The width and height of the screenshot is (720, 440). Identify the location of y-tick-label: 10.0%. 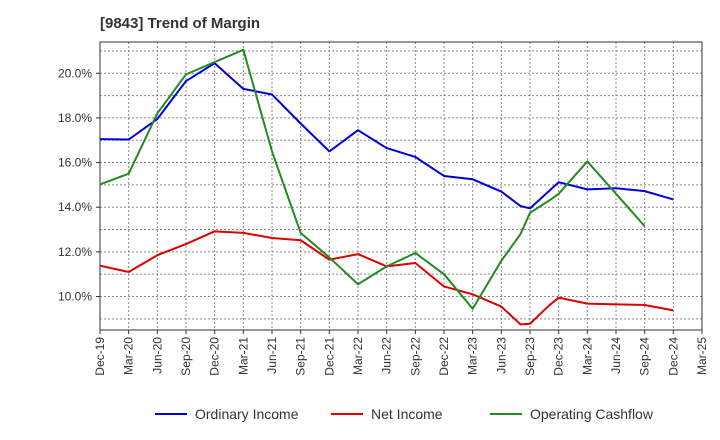
(75, 297).